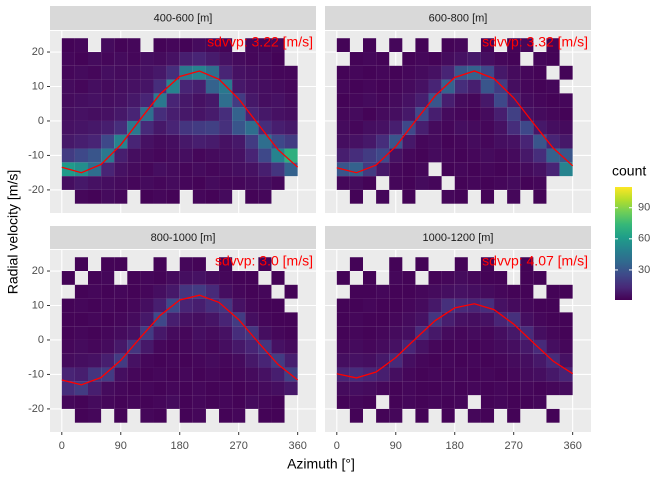 The width and height of the screenshot is (672, 480). Describe the element at coordinates (183, 238) in the screenshot. I see `strip-label: 800-1000 [m]` at that location.